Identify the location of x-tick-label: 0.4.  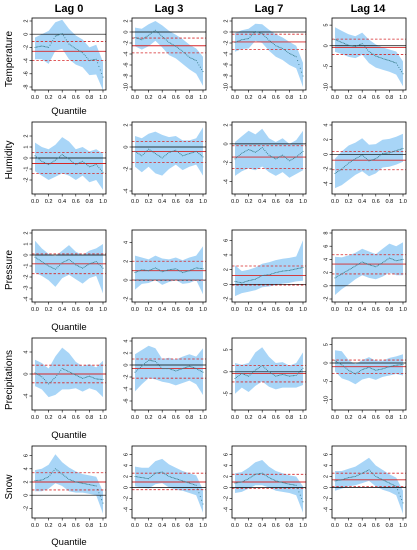
(62, 98).